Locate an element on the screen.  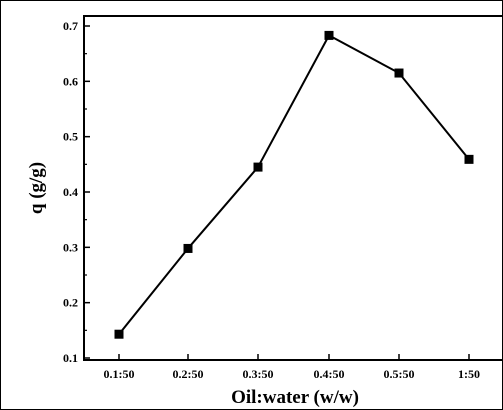
x-axis: 0.1:50 0.2:50 0.3:50 0.4:50 0.5:50 1:50 is located at coordinates (292, 367).